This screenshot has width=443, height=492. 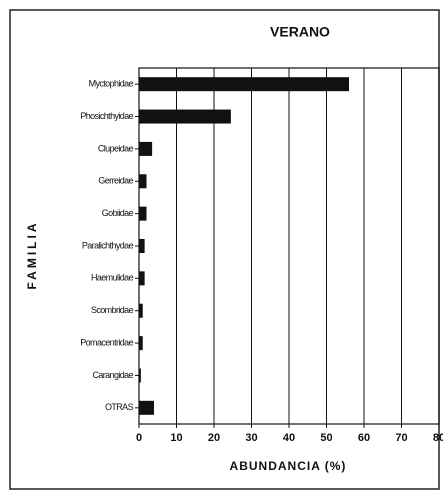 What do you see at coordinates (112, 310) in the screenshot?
I see `y-tick-label: Scombridae` at bounding box center [112, 310].